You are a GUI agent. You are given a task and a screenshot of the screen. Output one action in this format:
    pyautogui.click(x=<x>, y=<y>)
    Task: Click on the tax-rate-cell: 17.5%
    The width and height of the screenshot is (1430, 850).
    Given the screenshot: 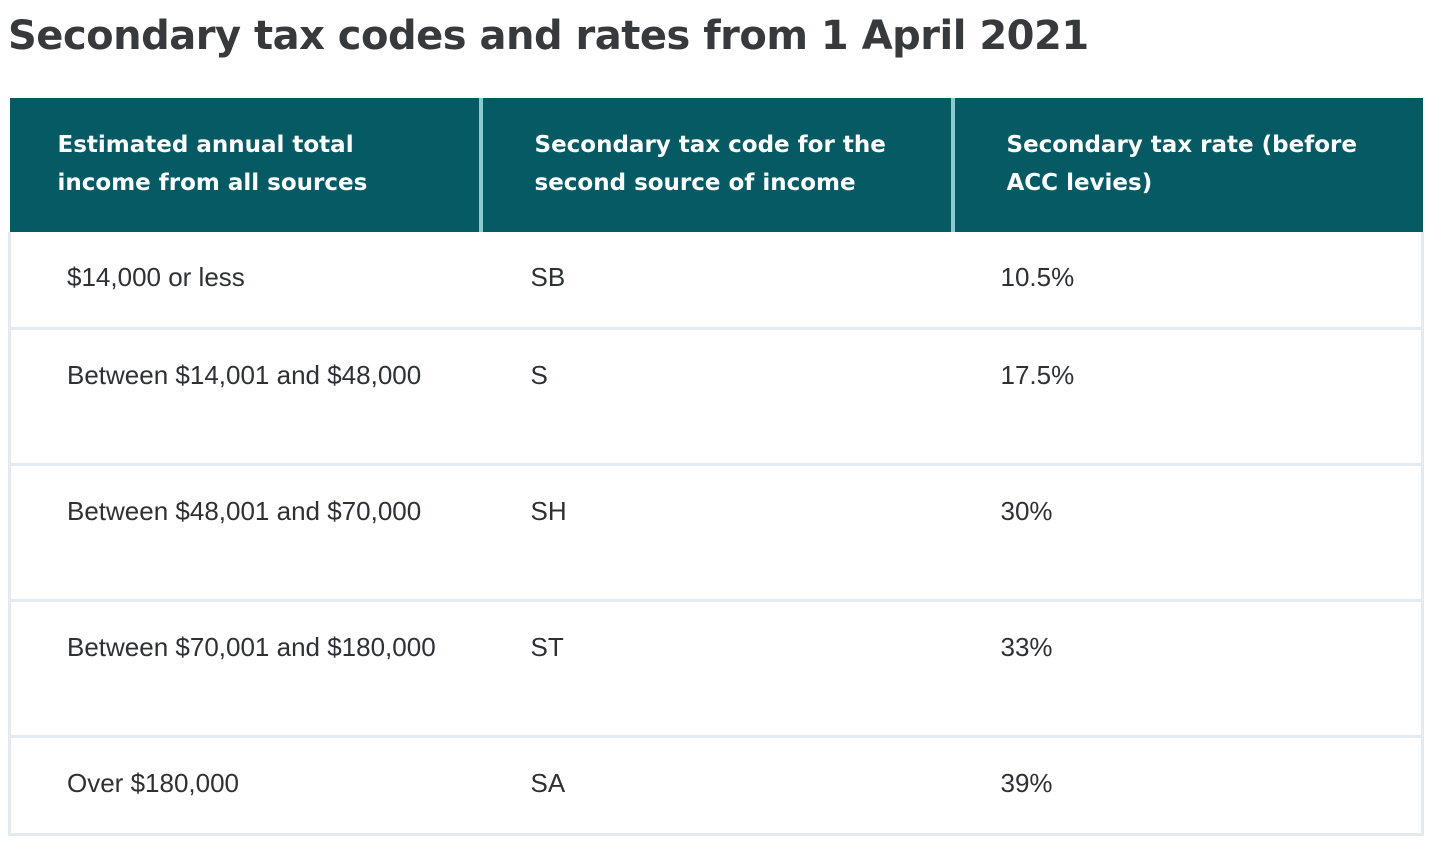 What is the action you would take?
    pyautogui.click(x=1188, y=397)
    